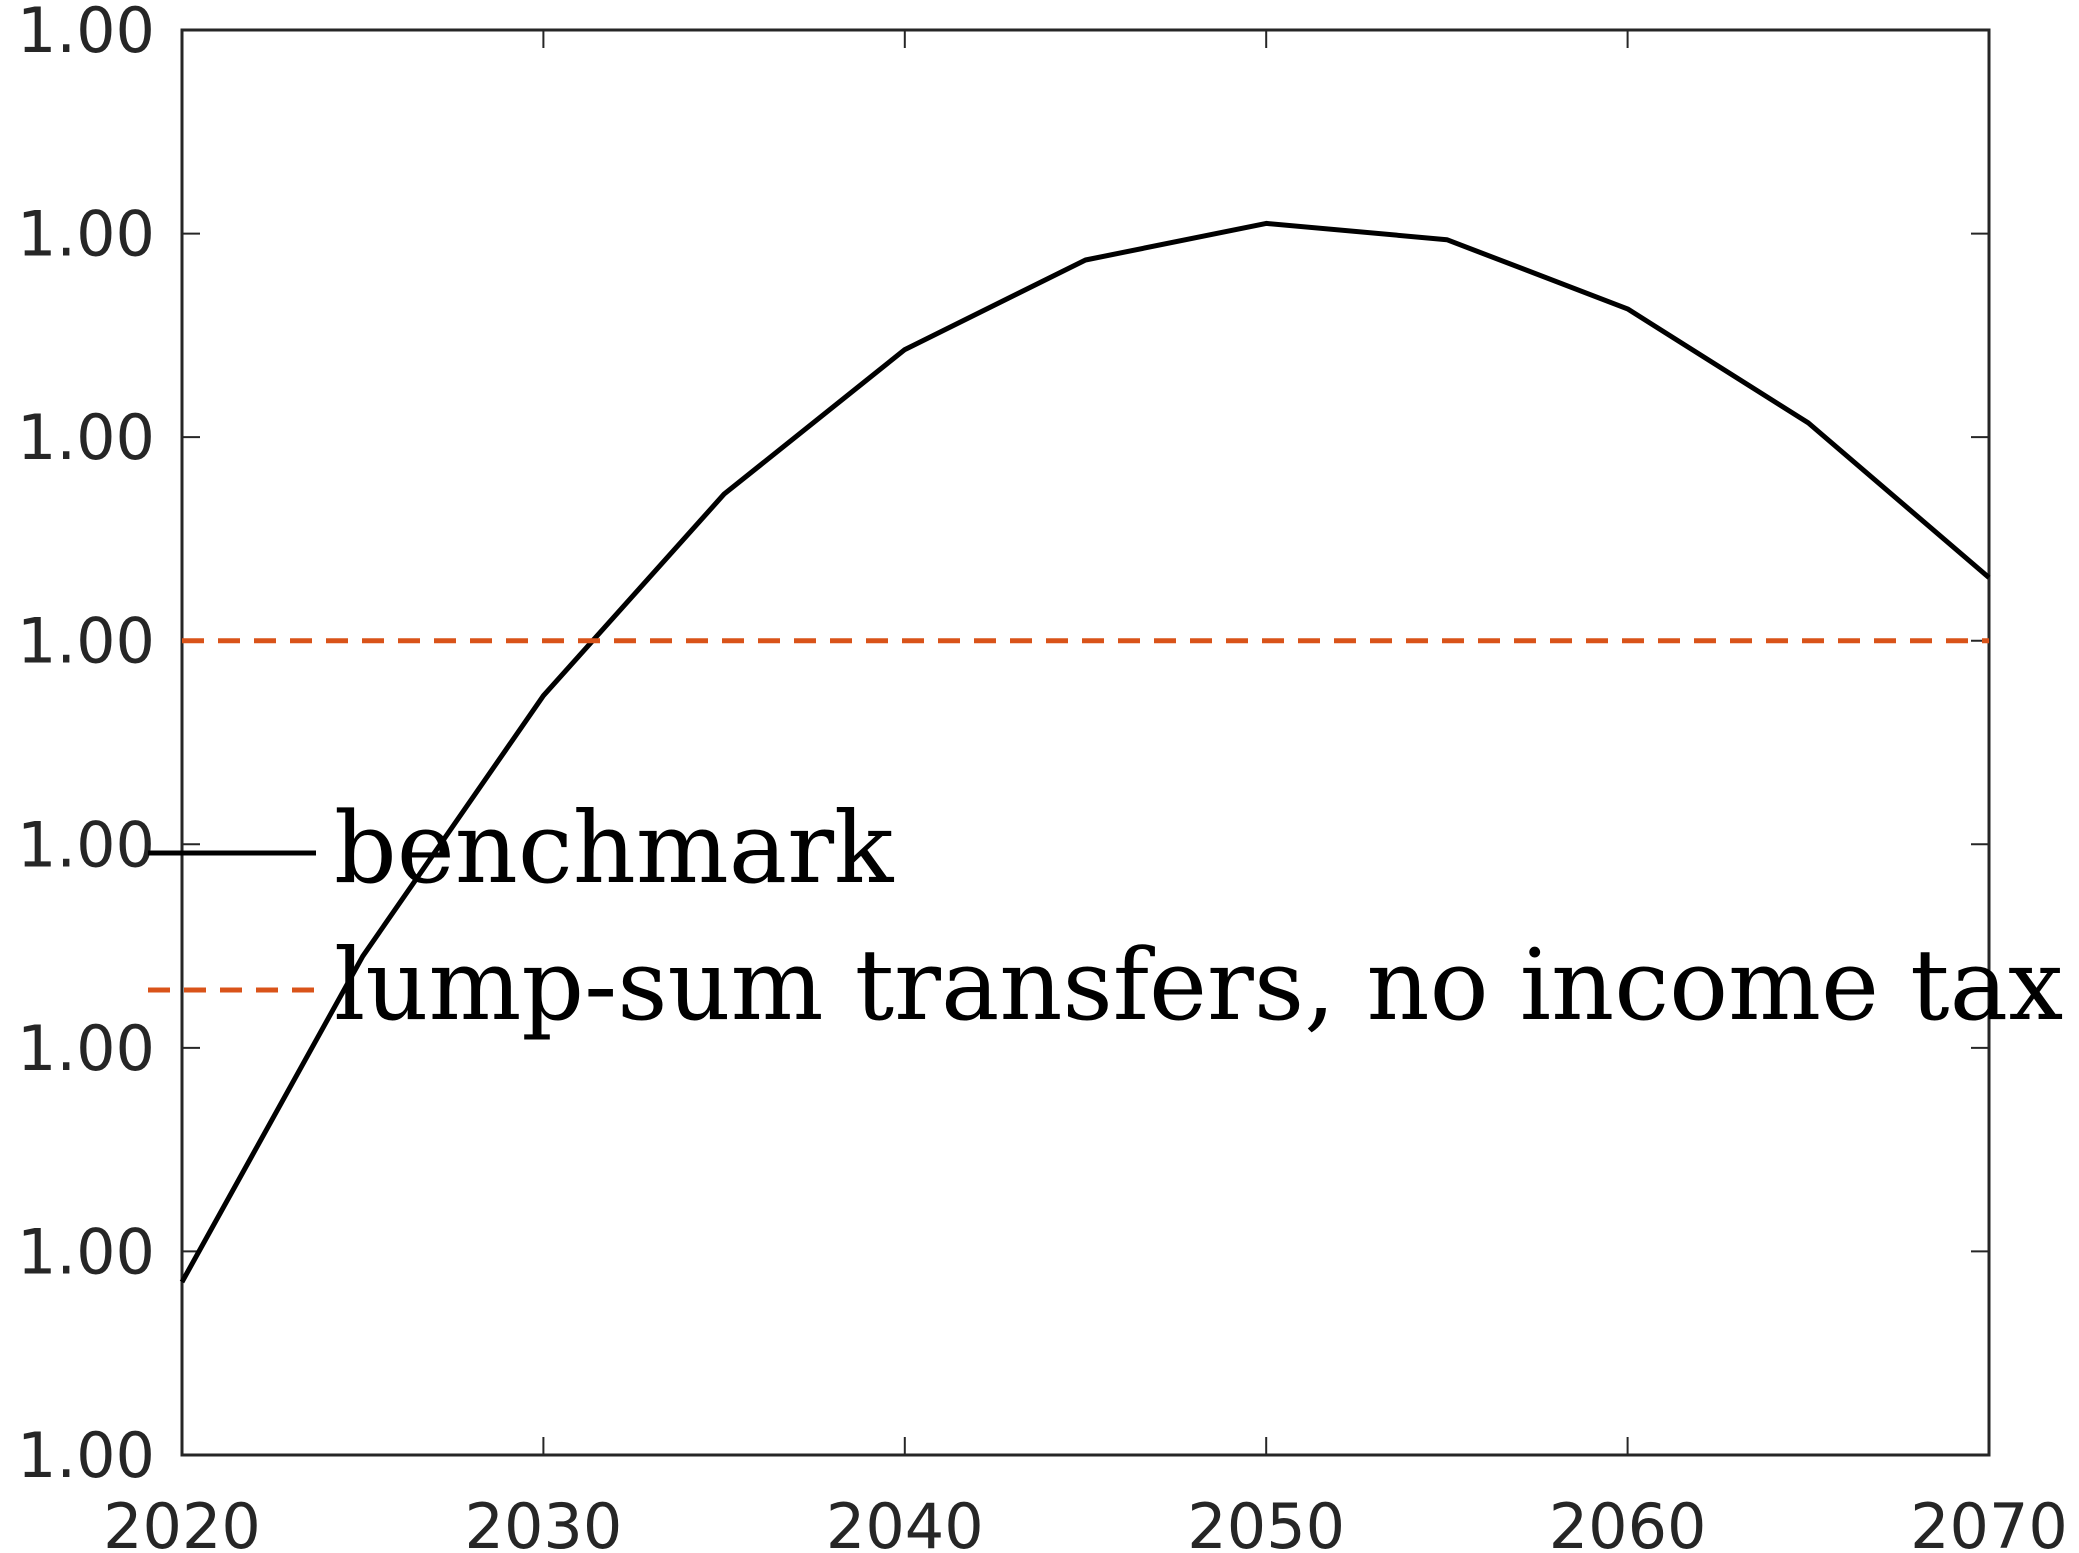  What do you see at coordinates (544, 1521) in the screenshot?
I see `x-tick-label: 2030` at bounding box center [544, 1521].